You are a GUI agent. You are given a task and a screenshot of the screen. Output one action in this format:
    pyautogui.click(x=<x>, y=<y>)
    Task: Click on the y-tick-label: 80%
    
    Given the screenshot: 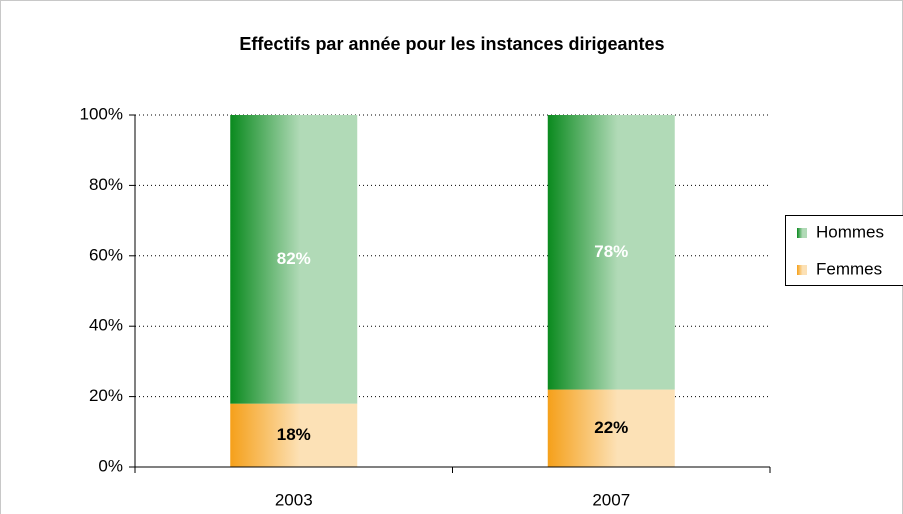 What is the action you would take?
    pyautogui.click(x=106, y=184)
    